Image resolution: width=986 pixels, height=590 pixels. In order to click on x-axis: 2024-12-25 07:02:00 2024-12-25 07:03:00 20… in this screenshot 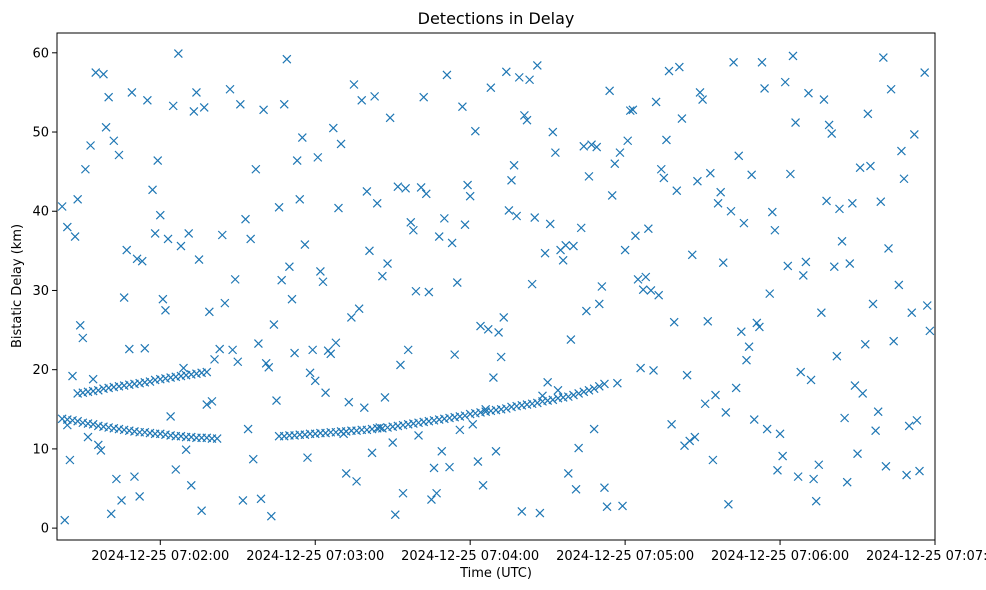, I will do `click(538, 552)`.